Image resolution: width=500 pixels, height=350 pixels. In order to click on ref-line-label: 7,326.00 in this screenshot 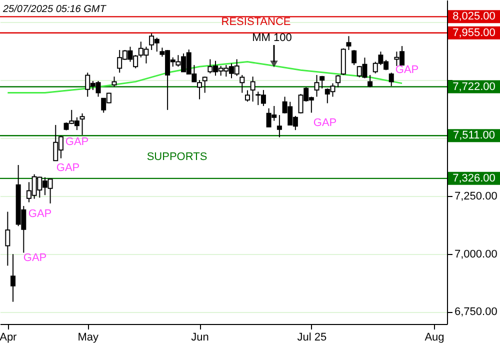, I will do `click(474, 178)`.